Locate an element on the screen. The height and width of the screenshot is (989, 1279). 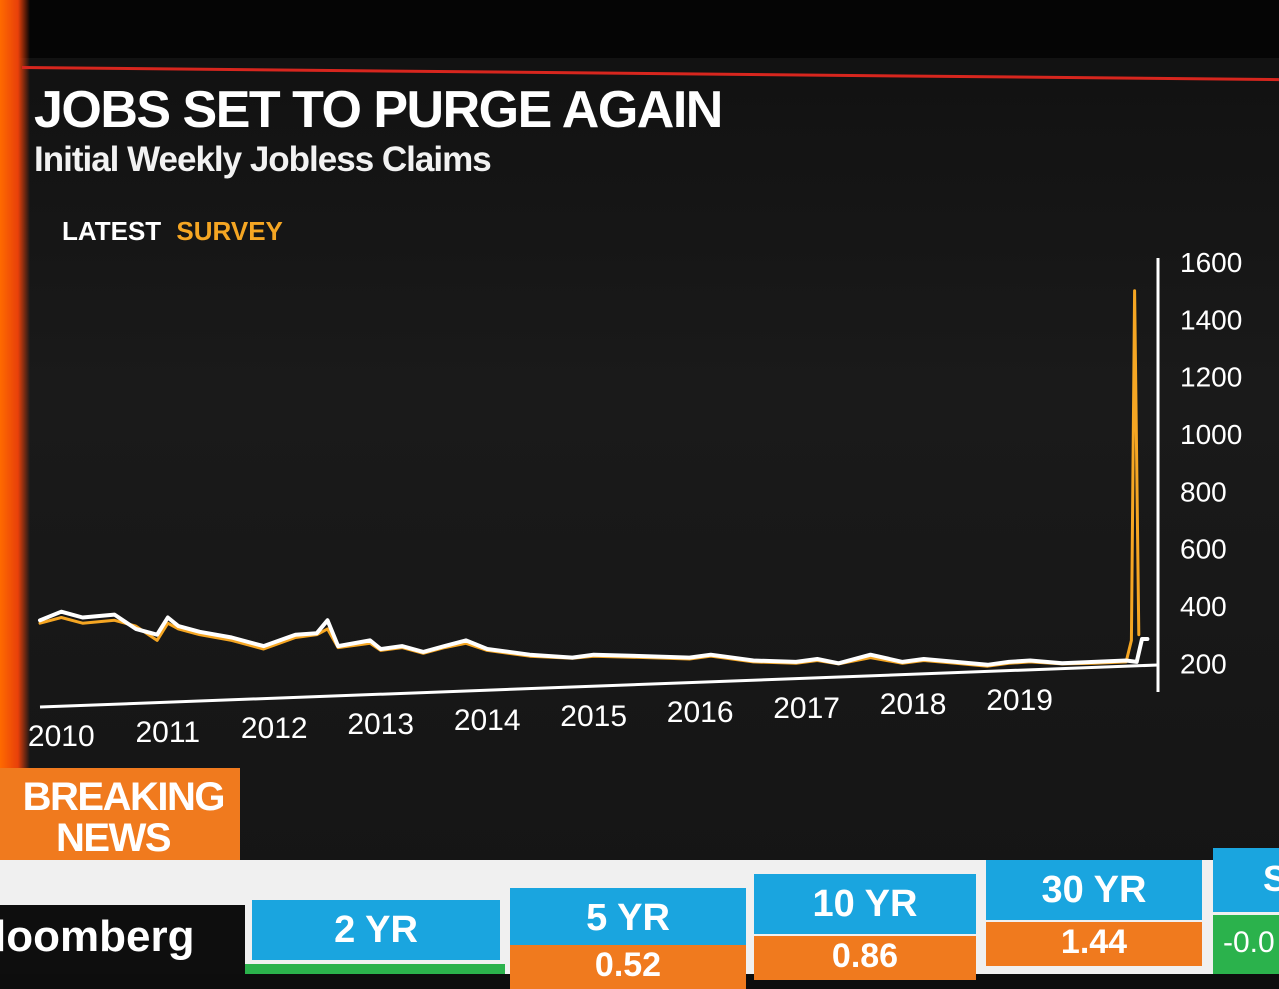
y-tick-label: 400 is located at coordinates (1203, 606).